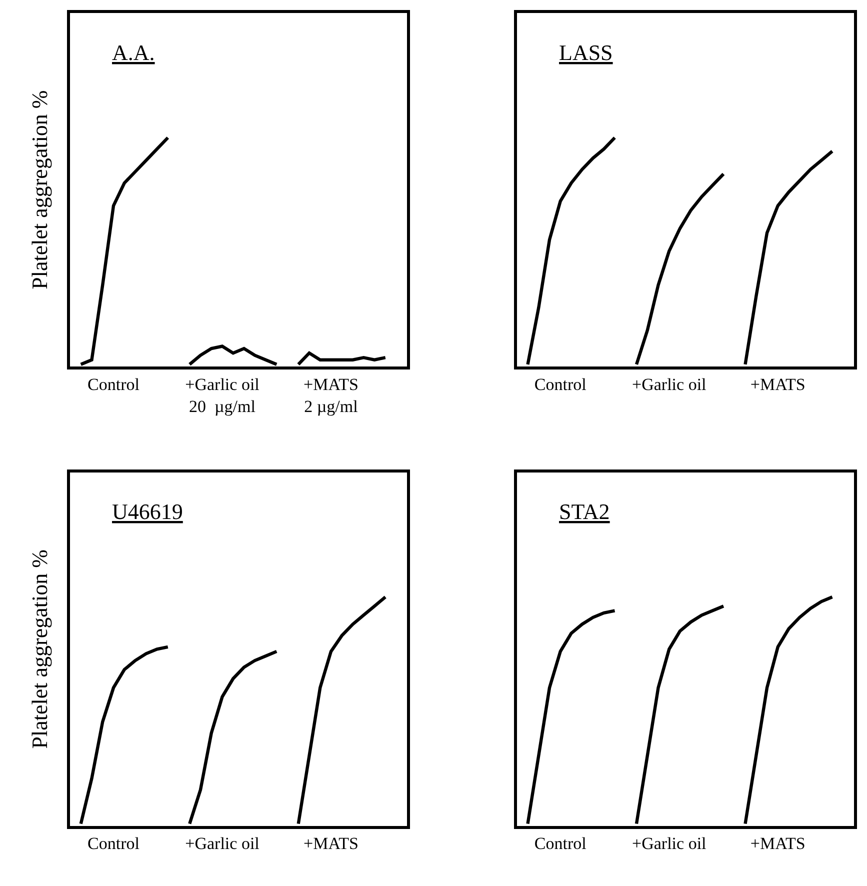 Image resolution: width=867 pixels, height=886 pixels. I want to click on chart-title: A.A., so click(133, 52).